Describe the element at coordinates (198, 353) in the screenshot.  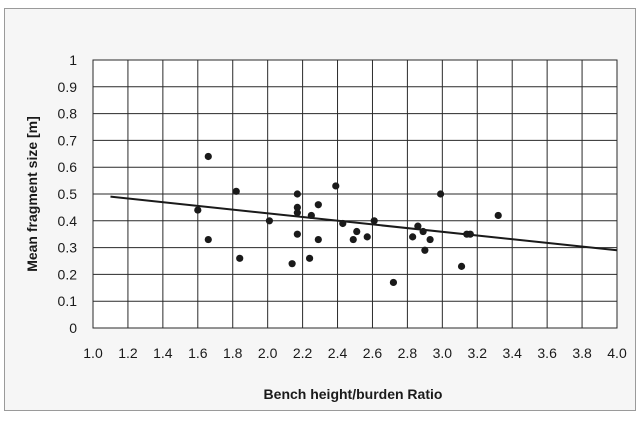
I see `x-tick-label: 1.6` at that location.